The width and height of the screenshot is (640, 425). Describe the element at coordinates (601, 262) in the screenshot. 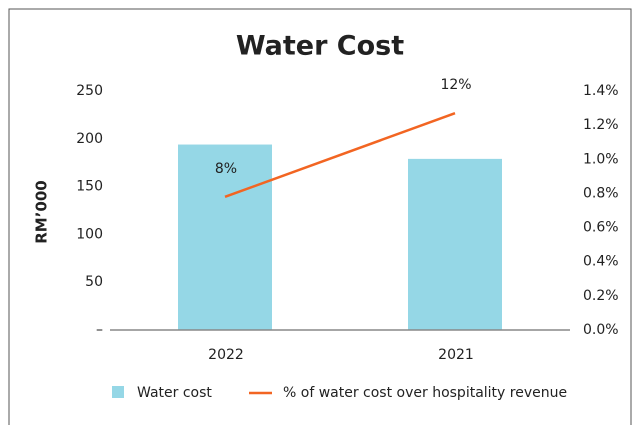

I see `y2-tick-label: 0.4%` at that location.